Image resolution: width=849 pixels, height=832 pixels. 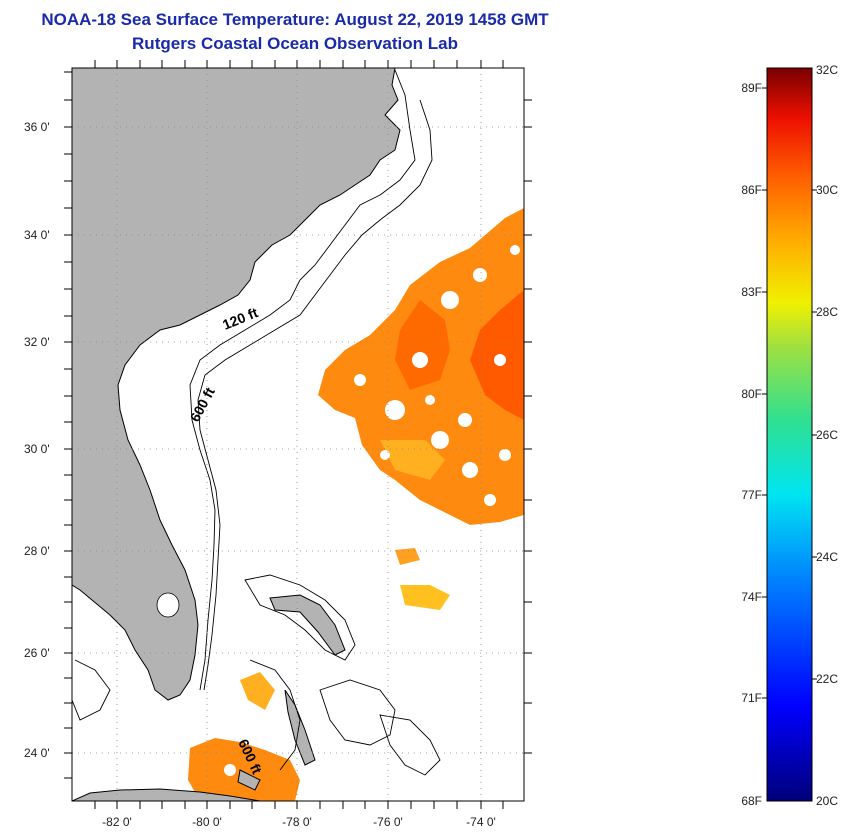 I want to click on colorbar-f-label: 77F, so click(x=751, y=495).